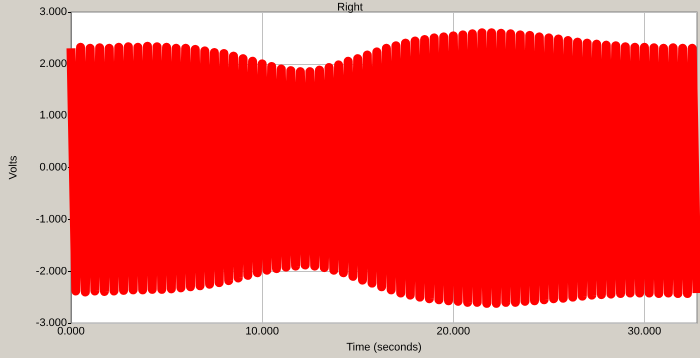  Describe the element at coordinates (53, 64) in the screenshot. I see `y-tick-label: 2.000` at that location.